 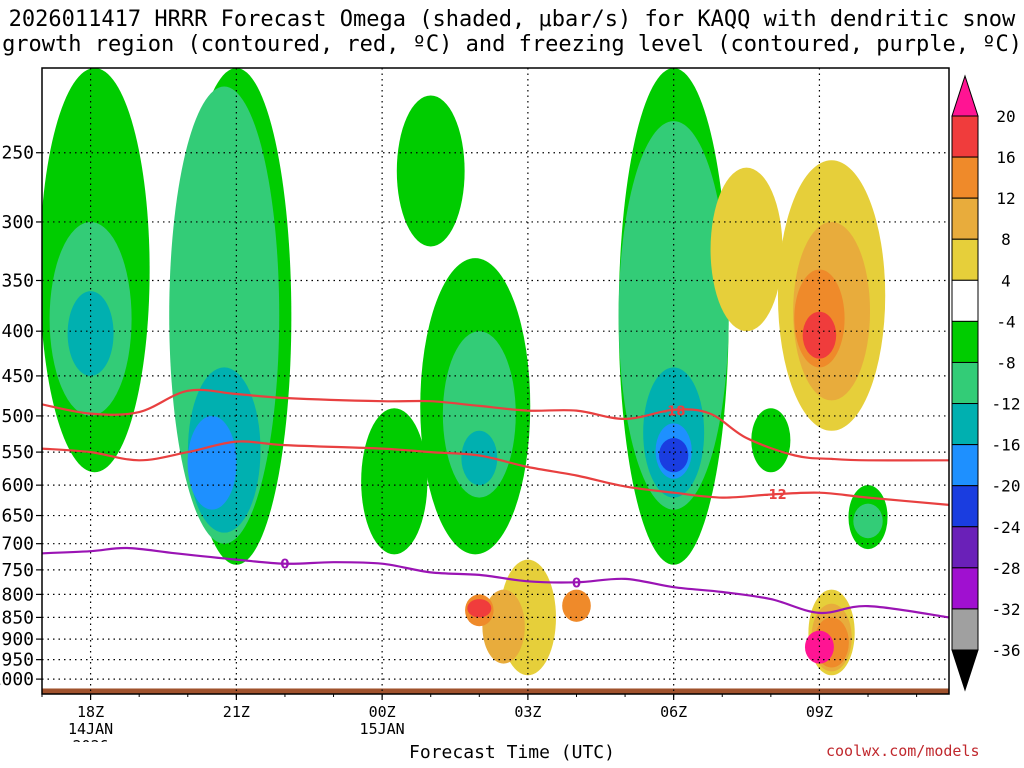 What do you see at coordinates (1006, 486) in the screenshot?
I see `colorbar-label: -20` at bounding box center [1006, 486].